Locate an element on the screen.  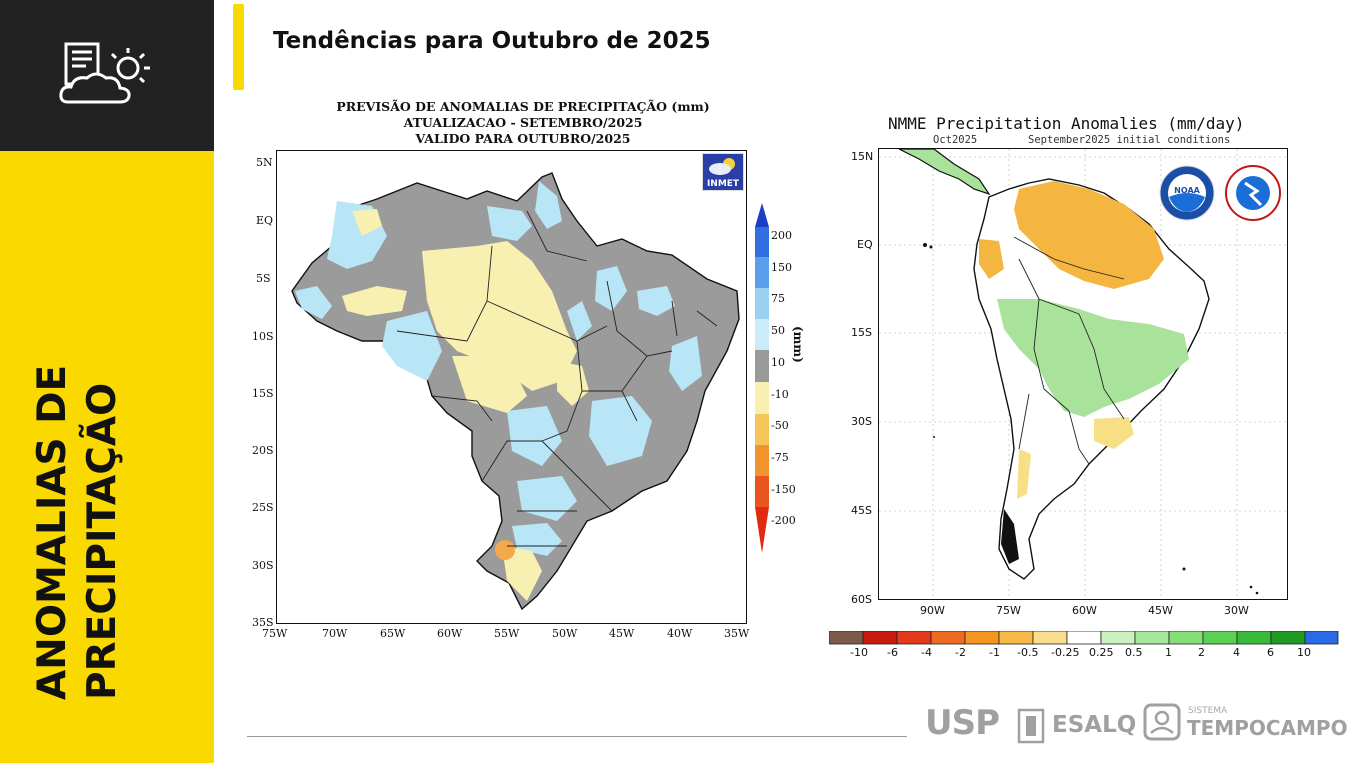
nmme-colorbar-label: -2 is located at coordinates (960, 652).